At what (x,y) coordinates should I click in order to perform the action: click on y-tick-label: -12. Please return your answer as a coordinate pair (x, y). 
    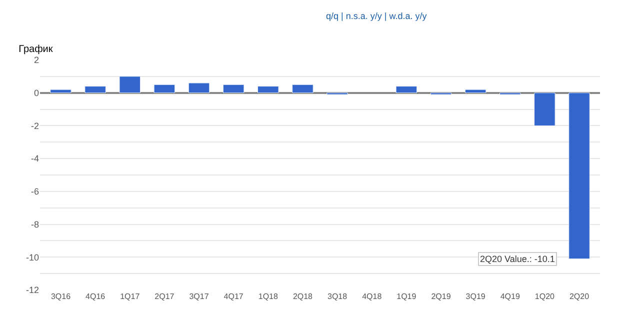
    Looking at the image, I should click on (32, 290).